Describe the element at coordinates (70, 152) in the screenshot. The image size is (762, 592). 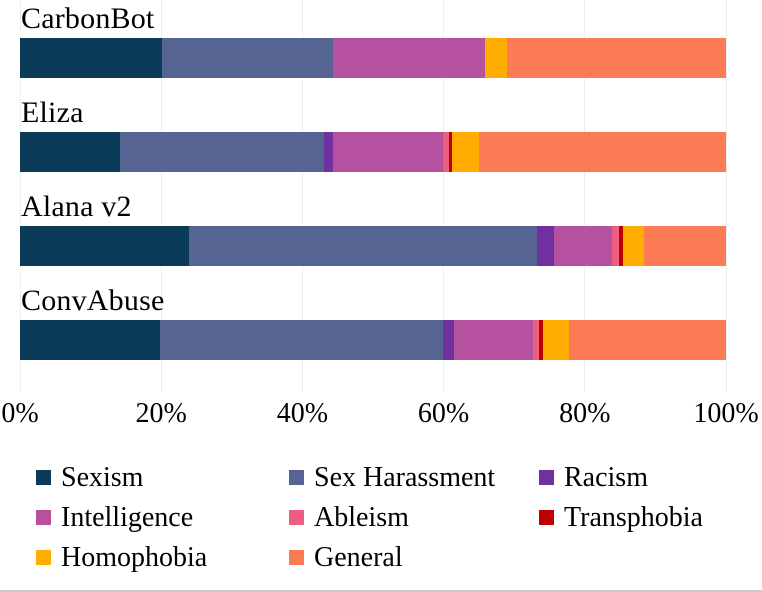
I see `segment-eliza-sexism` at that location.